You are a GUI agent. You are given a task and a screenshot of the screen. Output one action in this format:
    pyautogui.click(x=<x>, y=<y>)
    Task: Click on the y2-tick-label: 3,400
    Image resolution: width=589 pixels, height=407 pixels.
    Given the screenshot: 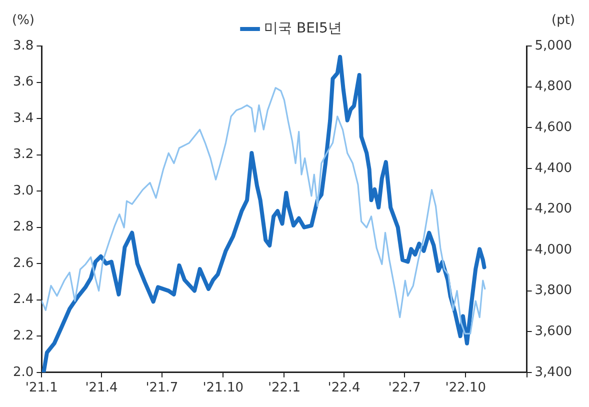 What is the action you would take?
    pyautogui.click(x=553, y=372)
    